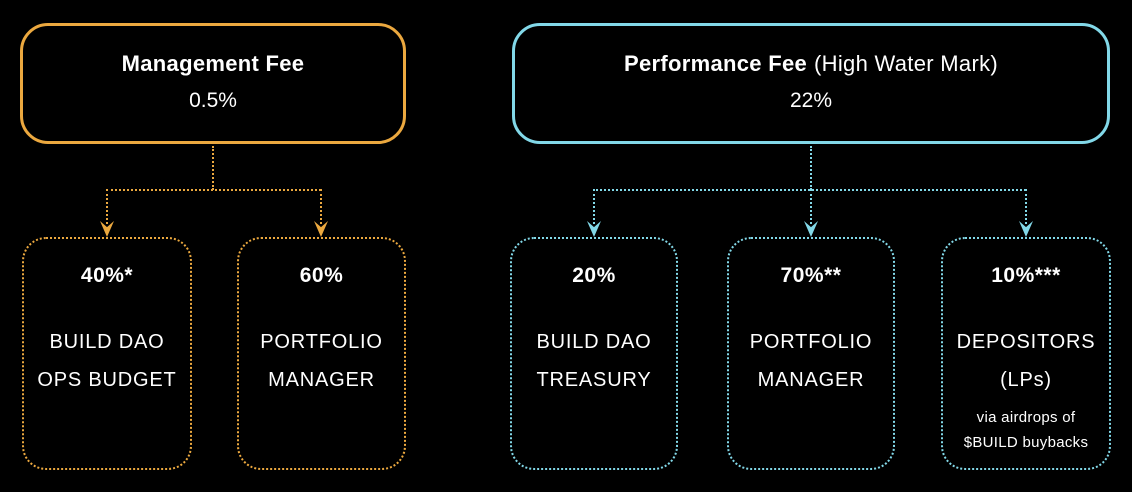  I want to click on management-fee-rate: 0.5%, so click(213, 100).